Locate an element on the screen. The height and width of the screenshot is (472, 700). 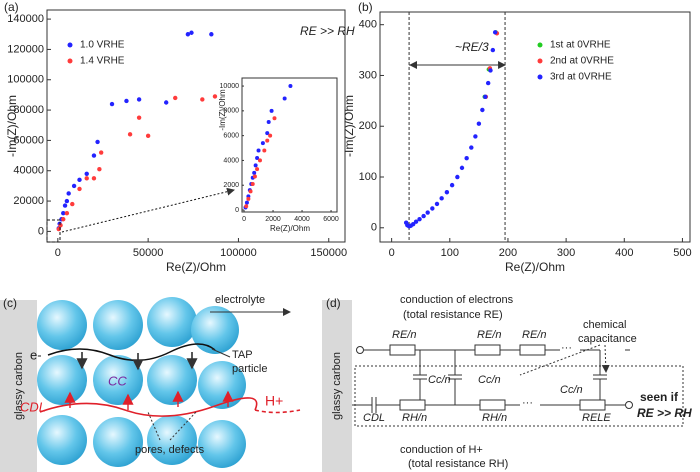
cc-label: CC is located at coordinates (117, 380).